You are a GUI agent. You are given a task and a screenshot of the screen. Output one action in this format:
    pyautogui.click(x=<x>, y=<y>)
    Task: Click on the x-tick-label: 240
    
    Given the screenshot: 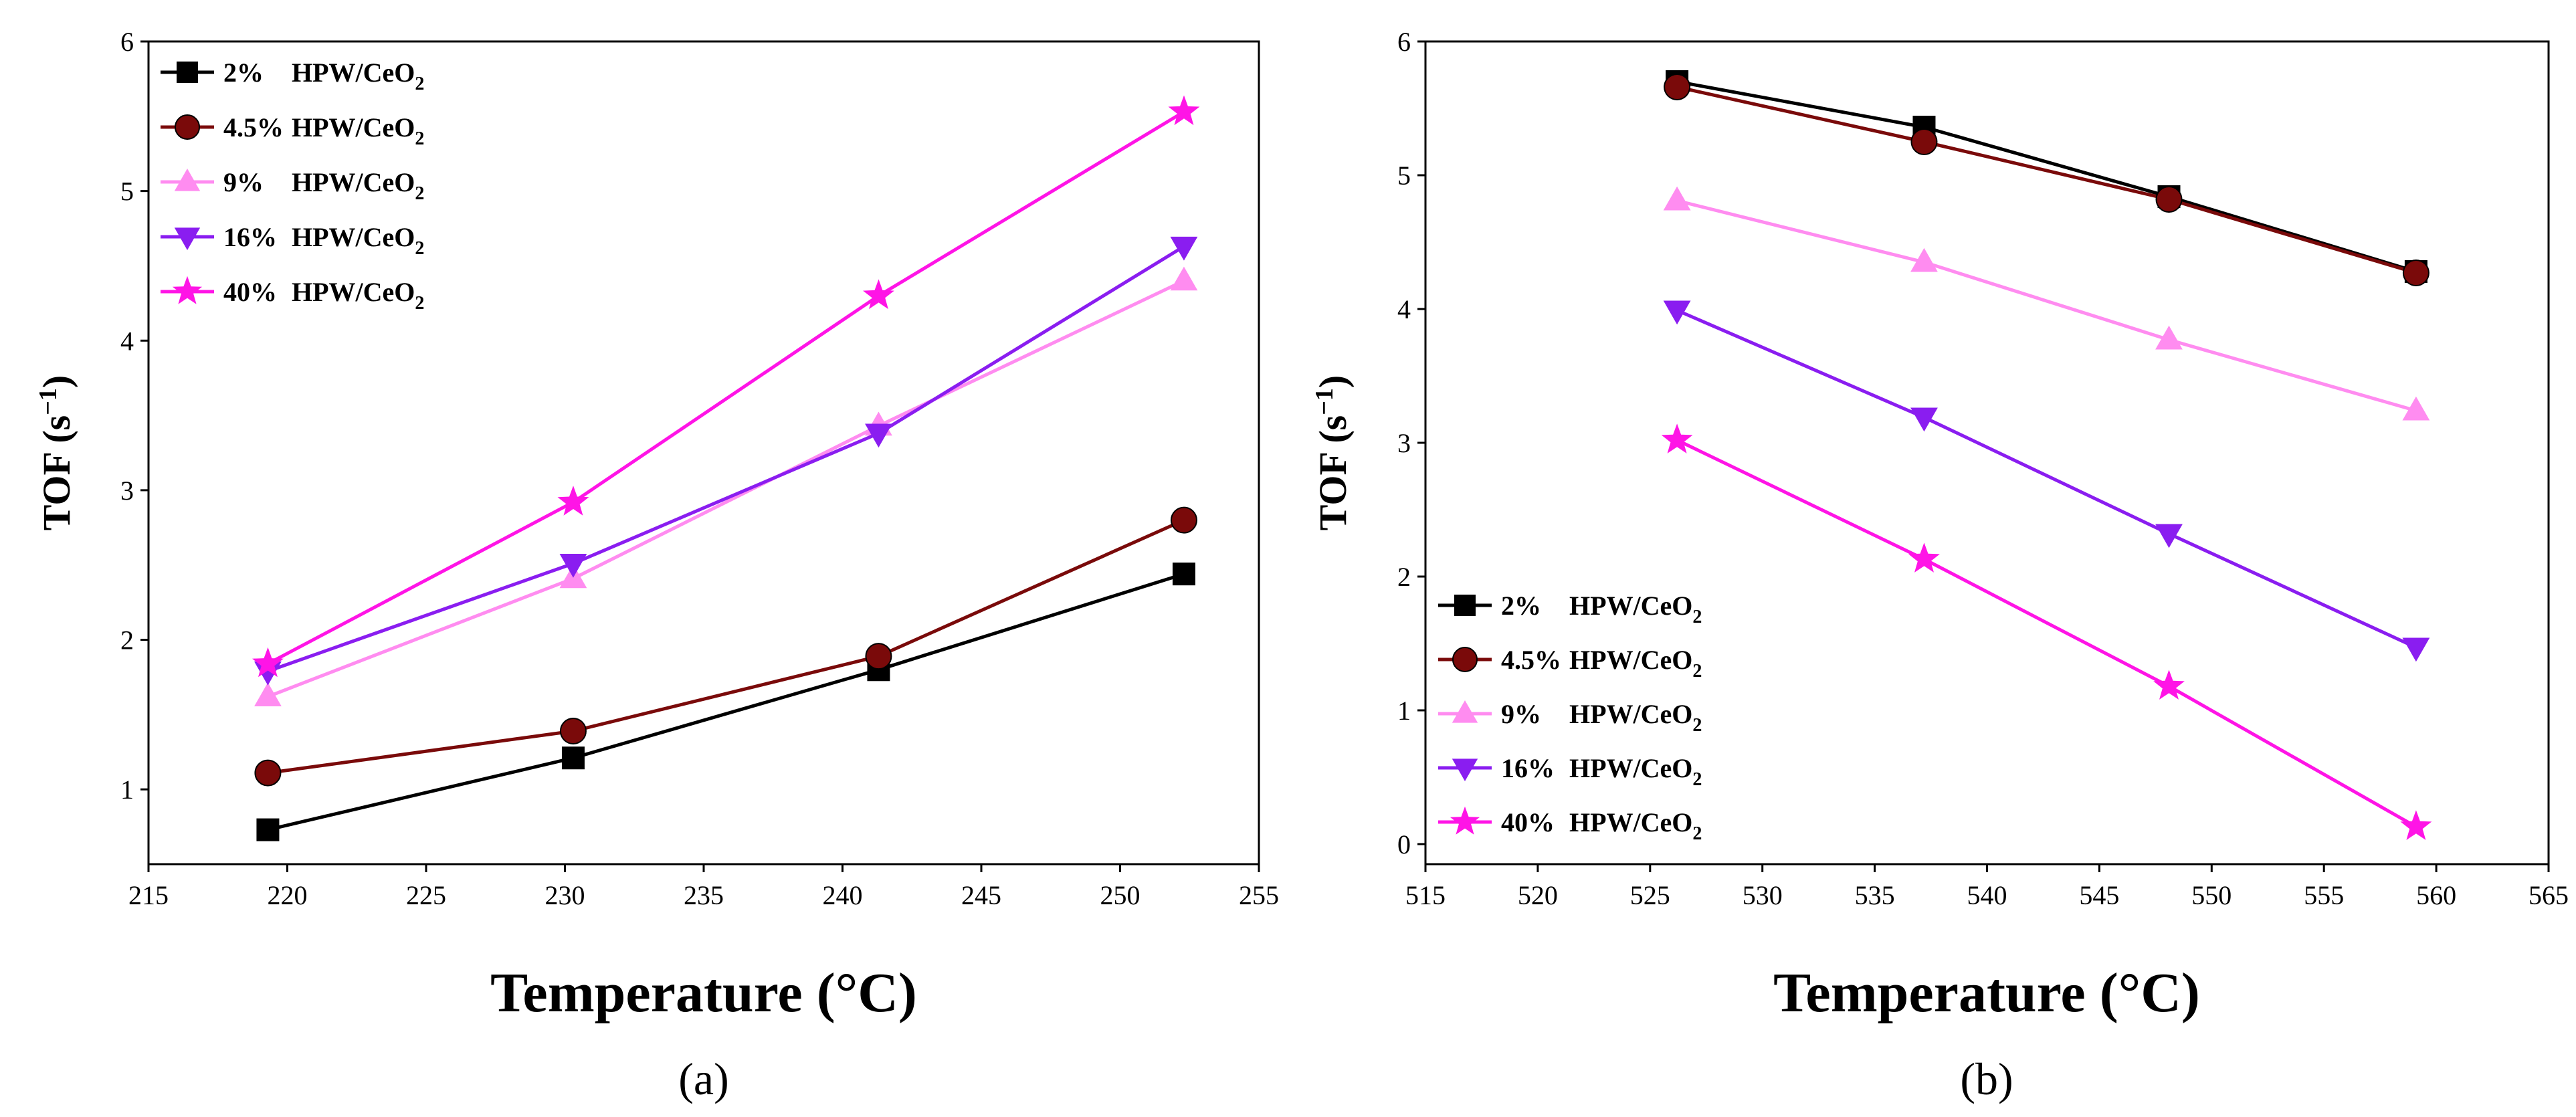 What is the action you would take?
    pyautogui.click(x=843, y=895)
    